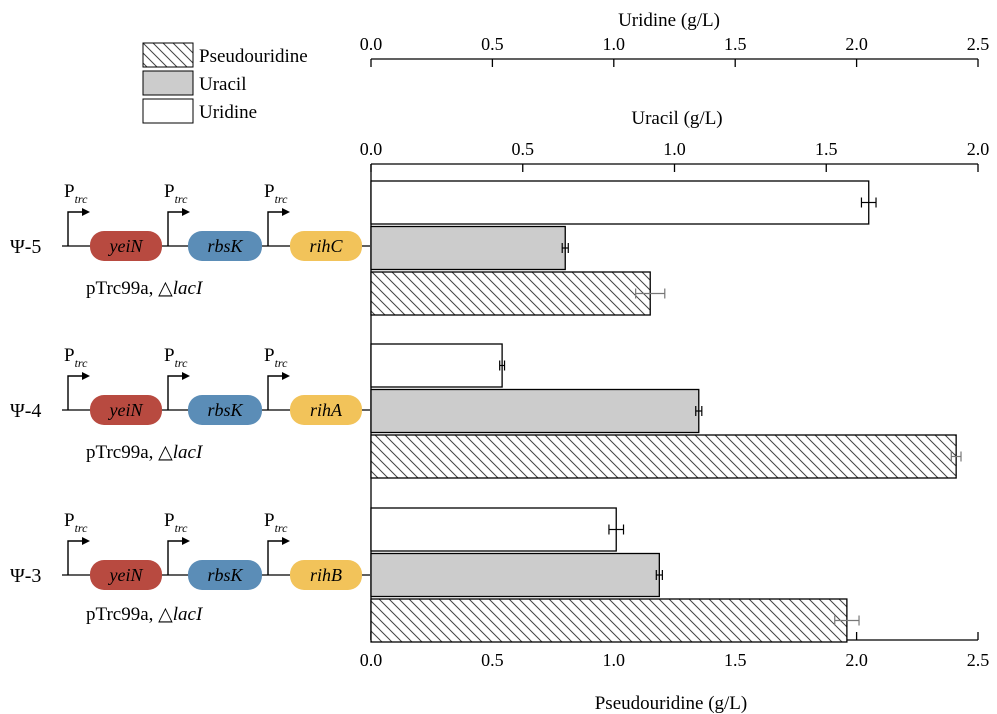 This screenshot has width=997, height=714. I want to click on construct-psi-5: Ψ-5 Ptrc Ptrc Ptrc yeiN rbsK rihC, so click(190, 240).